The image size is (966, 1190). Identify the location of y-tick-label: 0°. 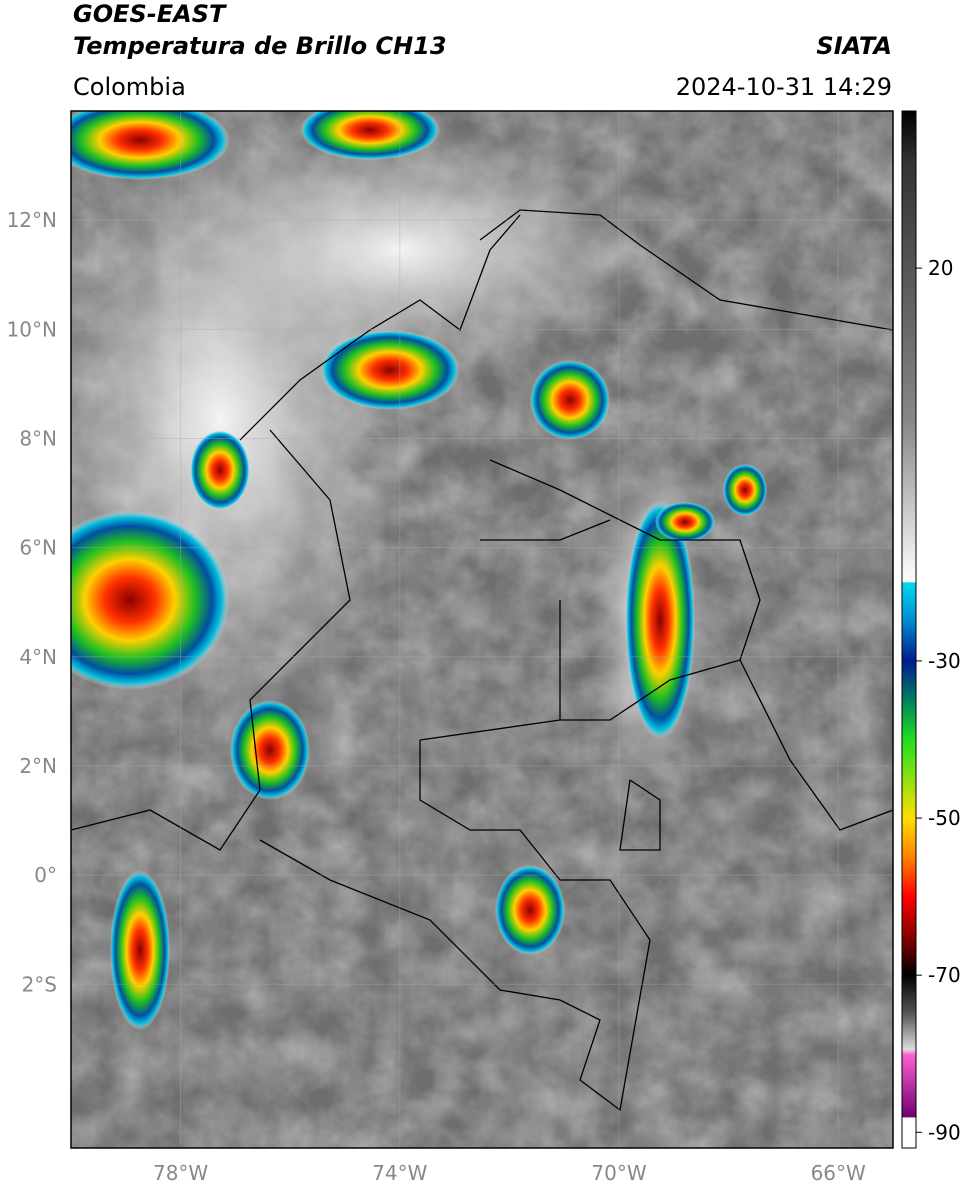
(45, 875).